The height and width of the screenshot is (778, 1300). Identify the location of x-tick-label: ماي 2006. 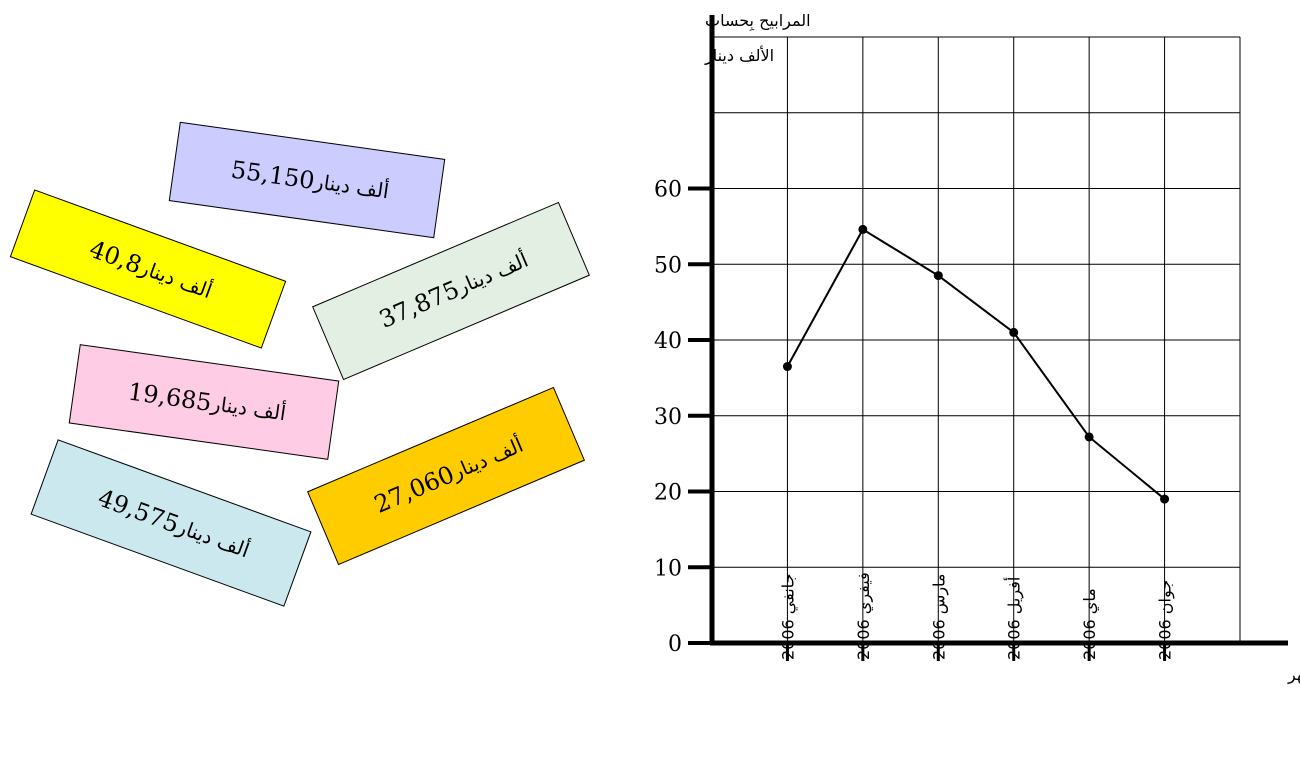
(1090, 624).